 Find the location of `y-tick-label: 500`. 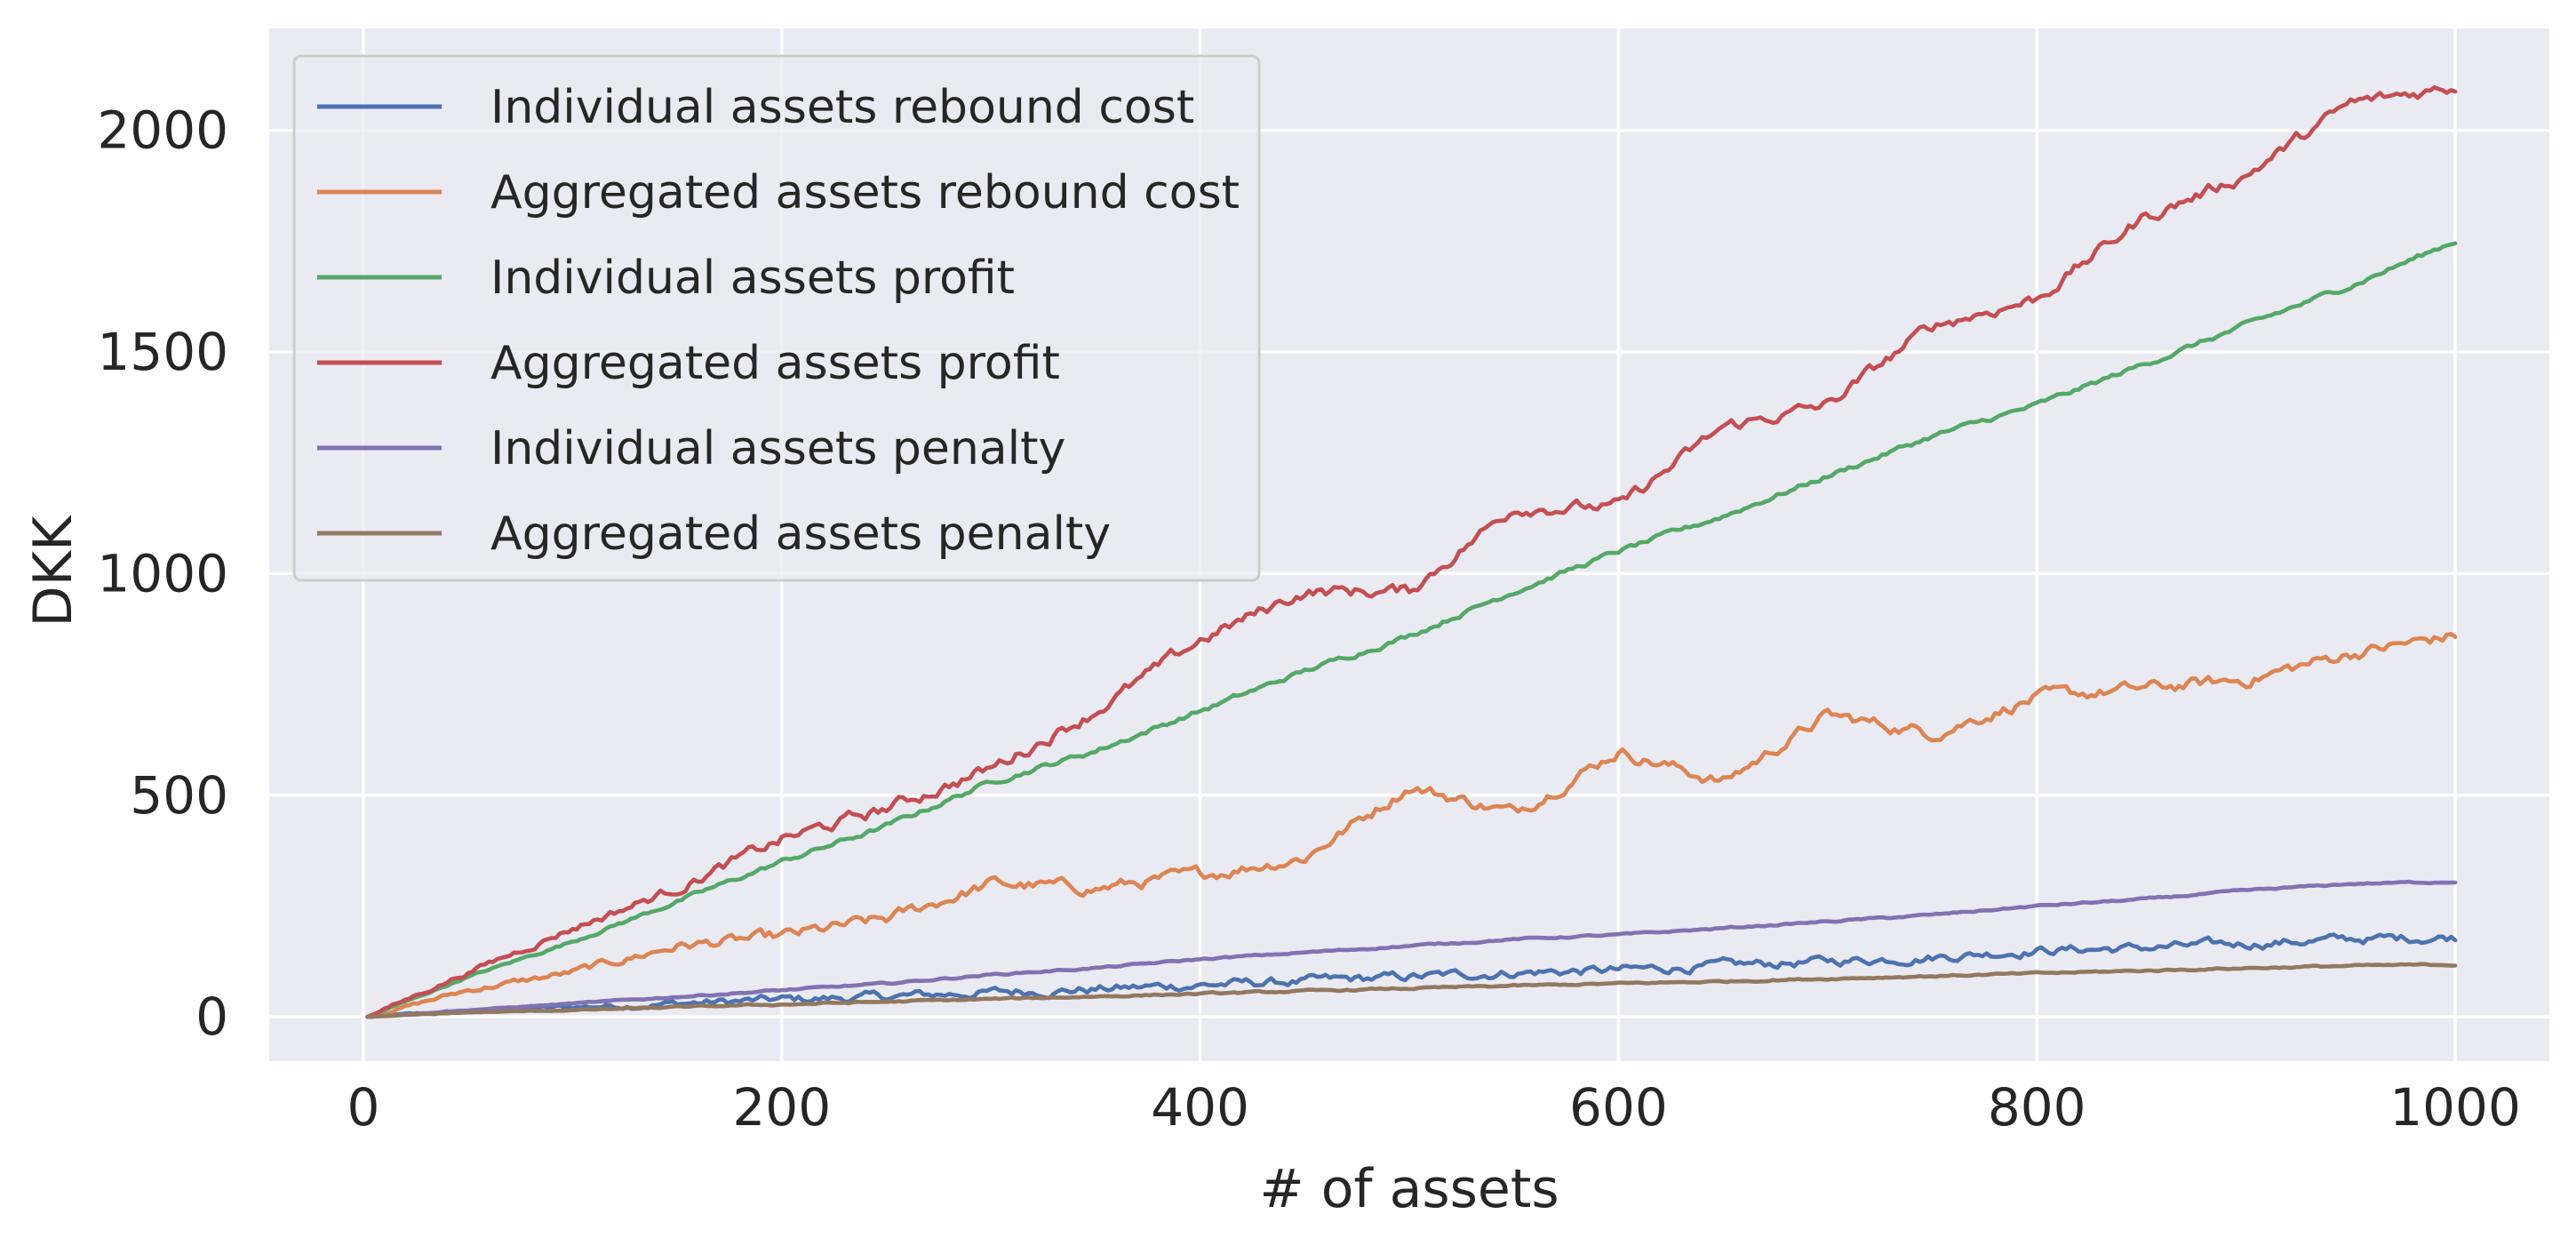

y-tick-label: 500 is located at coordinates (179, 795).